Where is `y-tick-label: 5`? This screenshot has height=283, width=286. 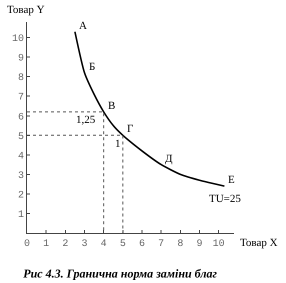 y-tick-label: 5 is located at coordinates (21, 137).